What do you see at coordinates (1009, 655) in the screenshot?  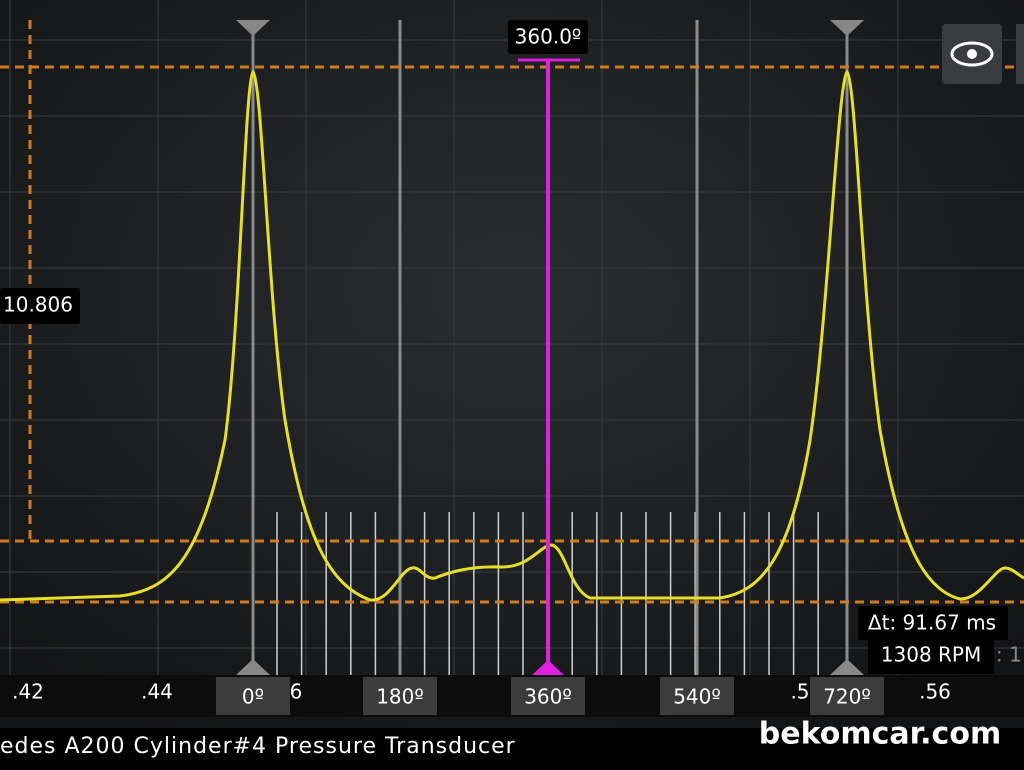 I see `partial-text: : 1` at bounding box center [1009, 655].